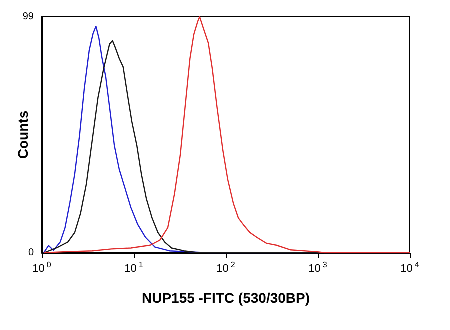 This screenshot has width=450, height=330. What do you see at coordinates (31, 253) in the screenshot?
I see `y-tick-label: 0` at bounding box center [31, 253].